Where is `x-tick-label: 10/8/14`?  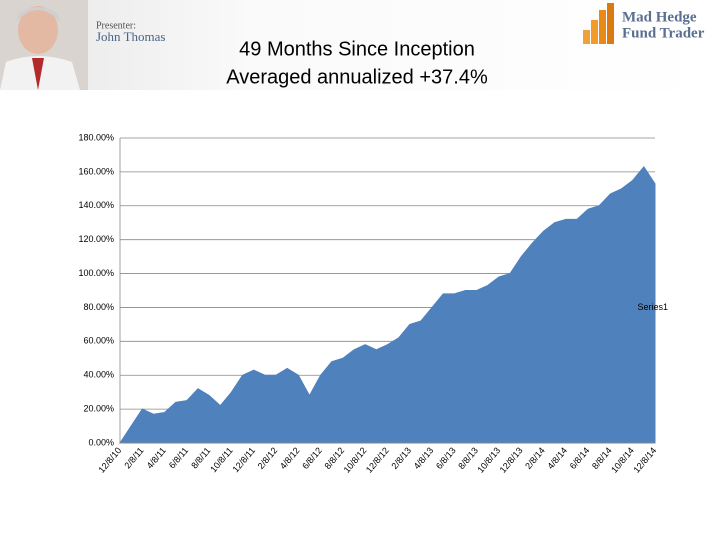 x-tick-label: 10/8/14 is located at coordinates (622, 459).